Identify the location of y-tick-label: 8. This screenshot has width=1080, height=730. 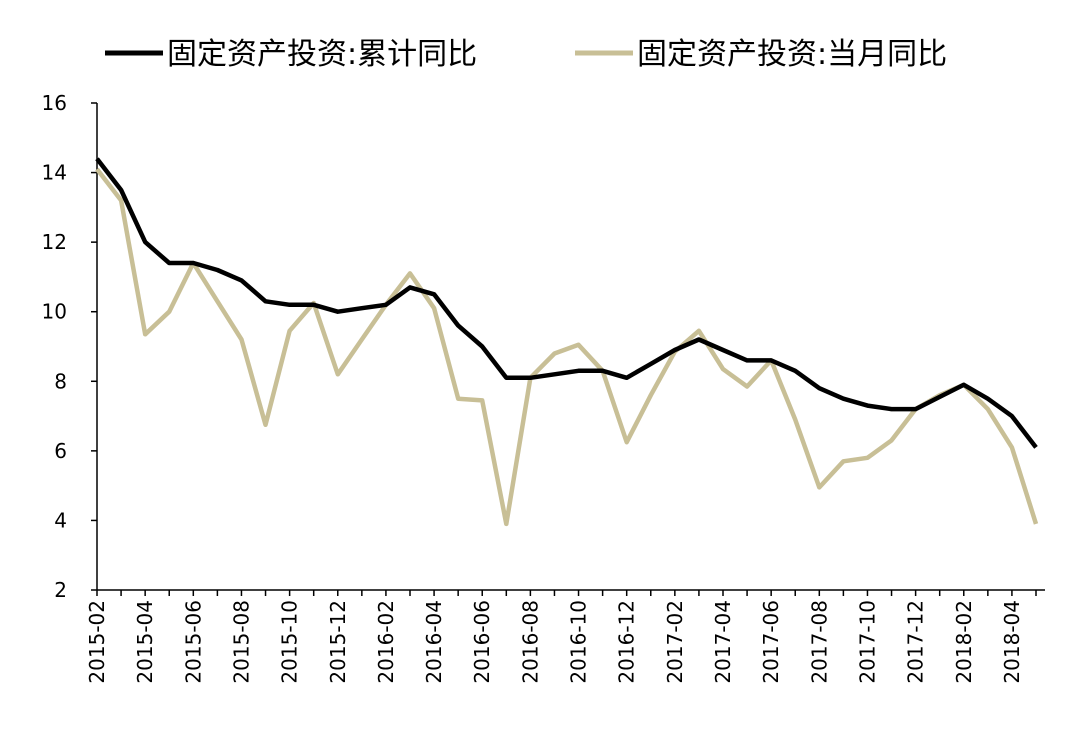
(60, 381).